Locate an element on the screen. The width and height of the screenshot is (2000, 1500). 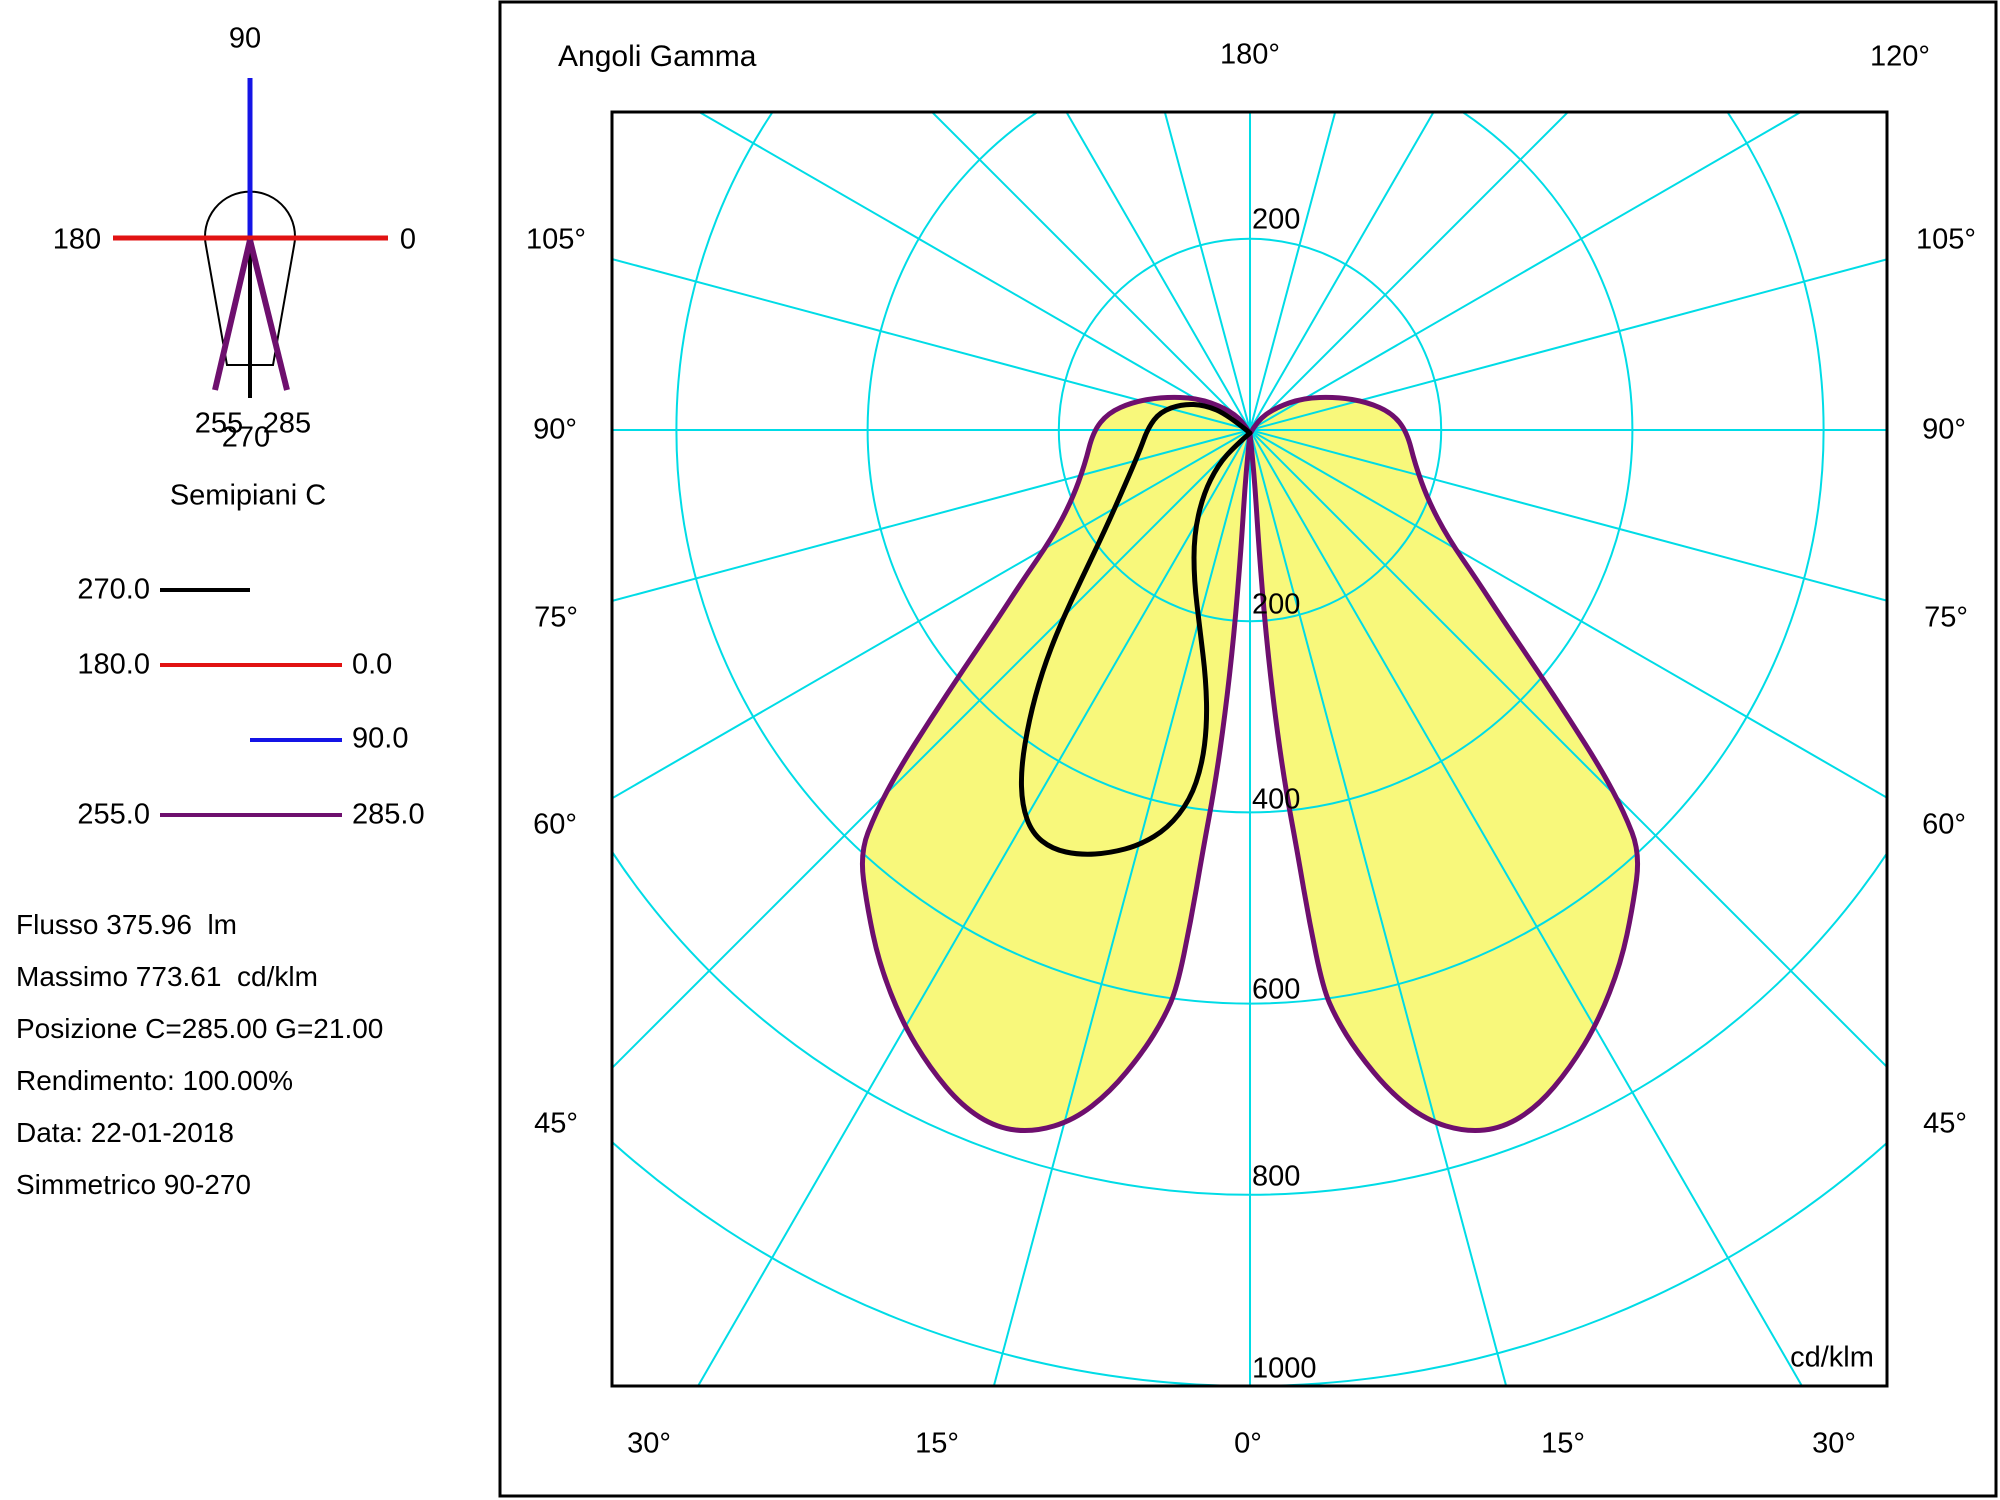
pictogram-label-180: 180 is located at coordinates (77, 239).